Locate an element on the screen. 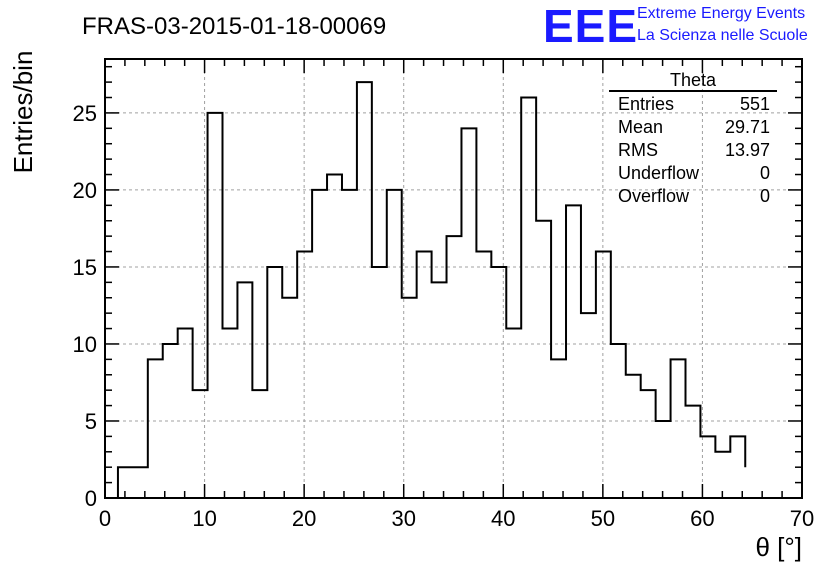  stats-value-mean: 29.71 is located at coordinates (747, 127).